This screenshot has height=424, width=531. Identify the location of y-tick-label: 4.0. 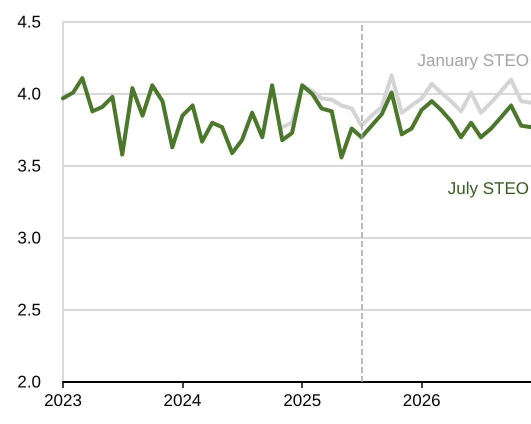
(29, 94).